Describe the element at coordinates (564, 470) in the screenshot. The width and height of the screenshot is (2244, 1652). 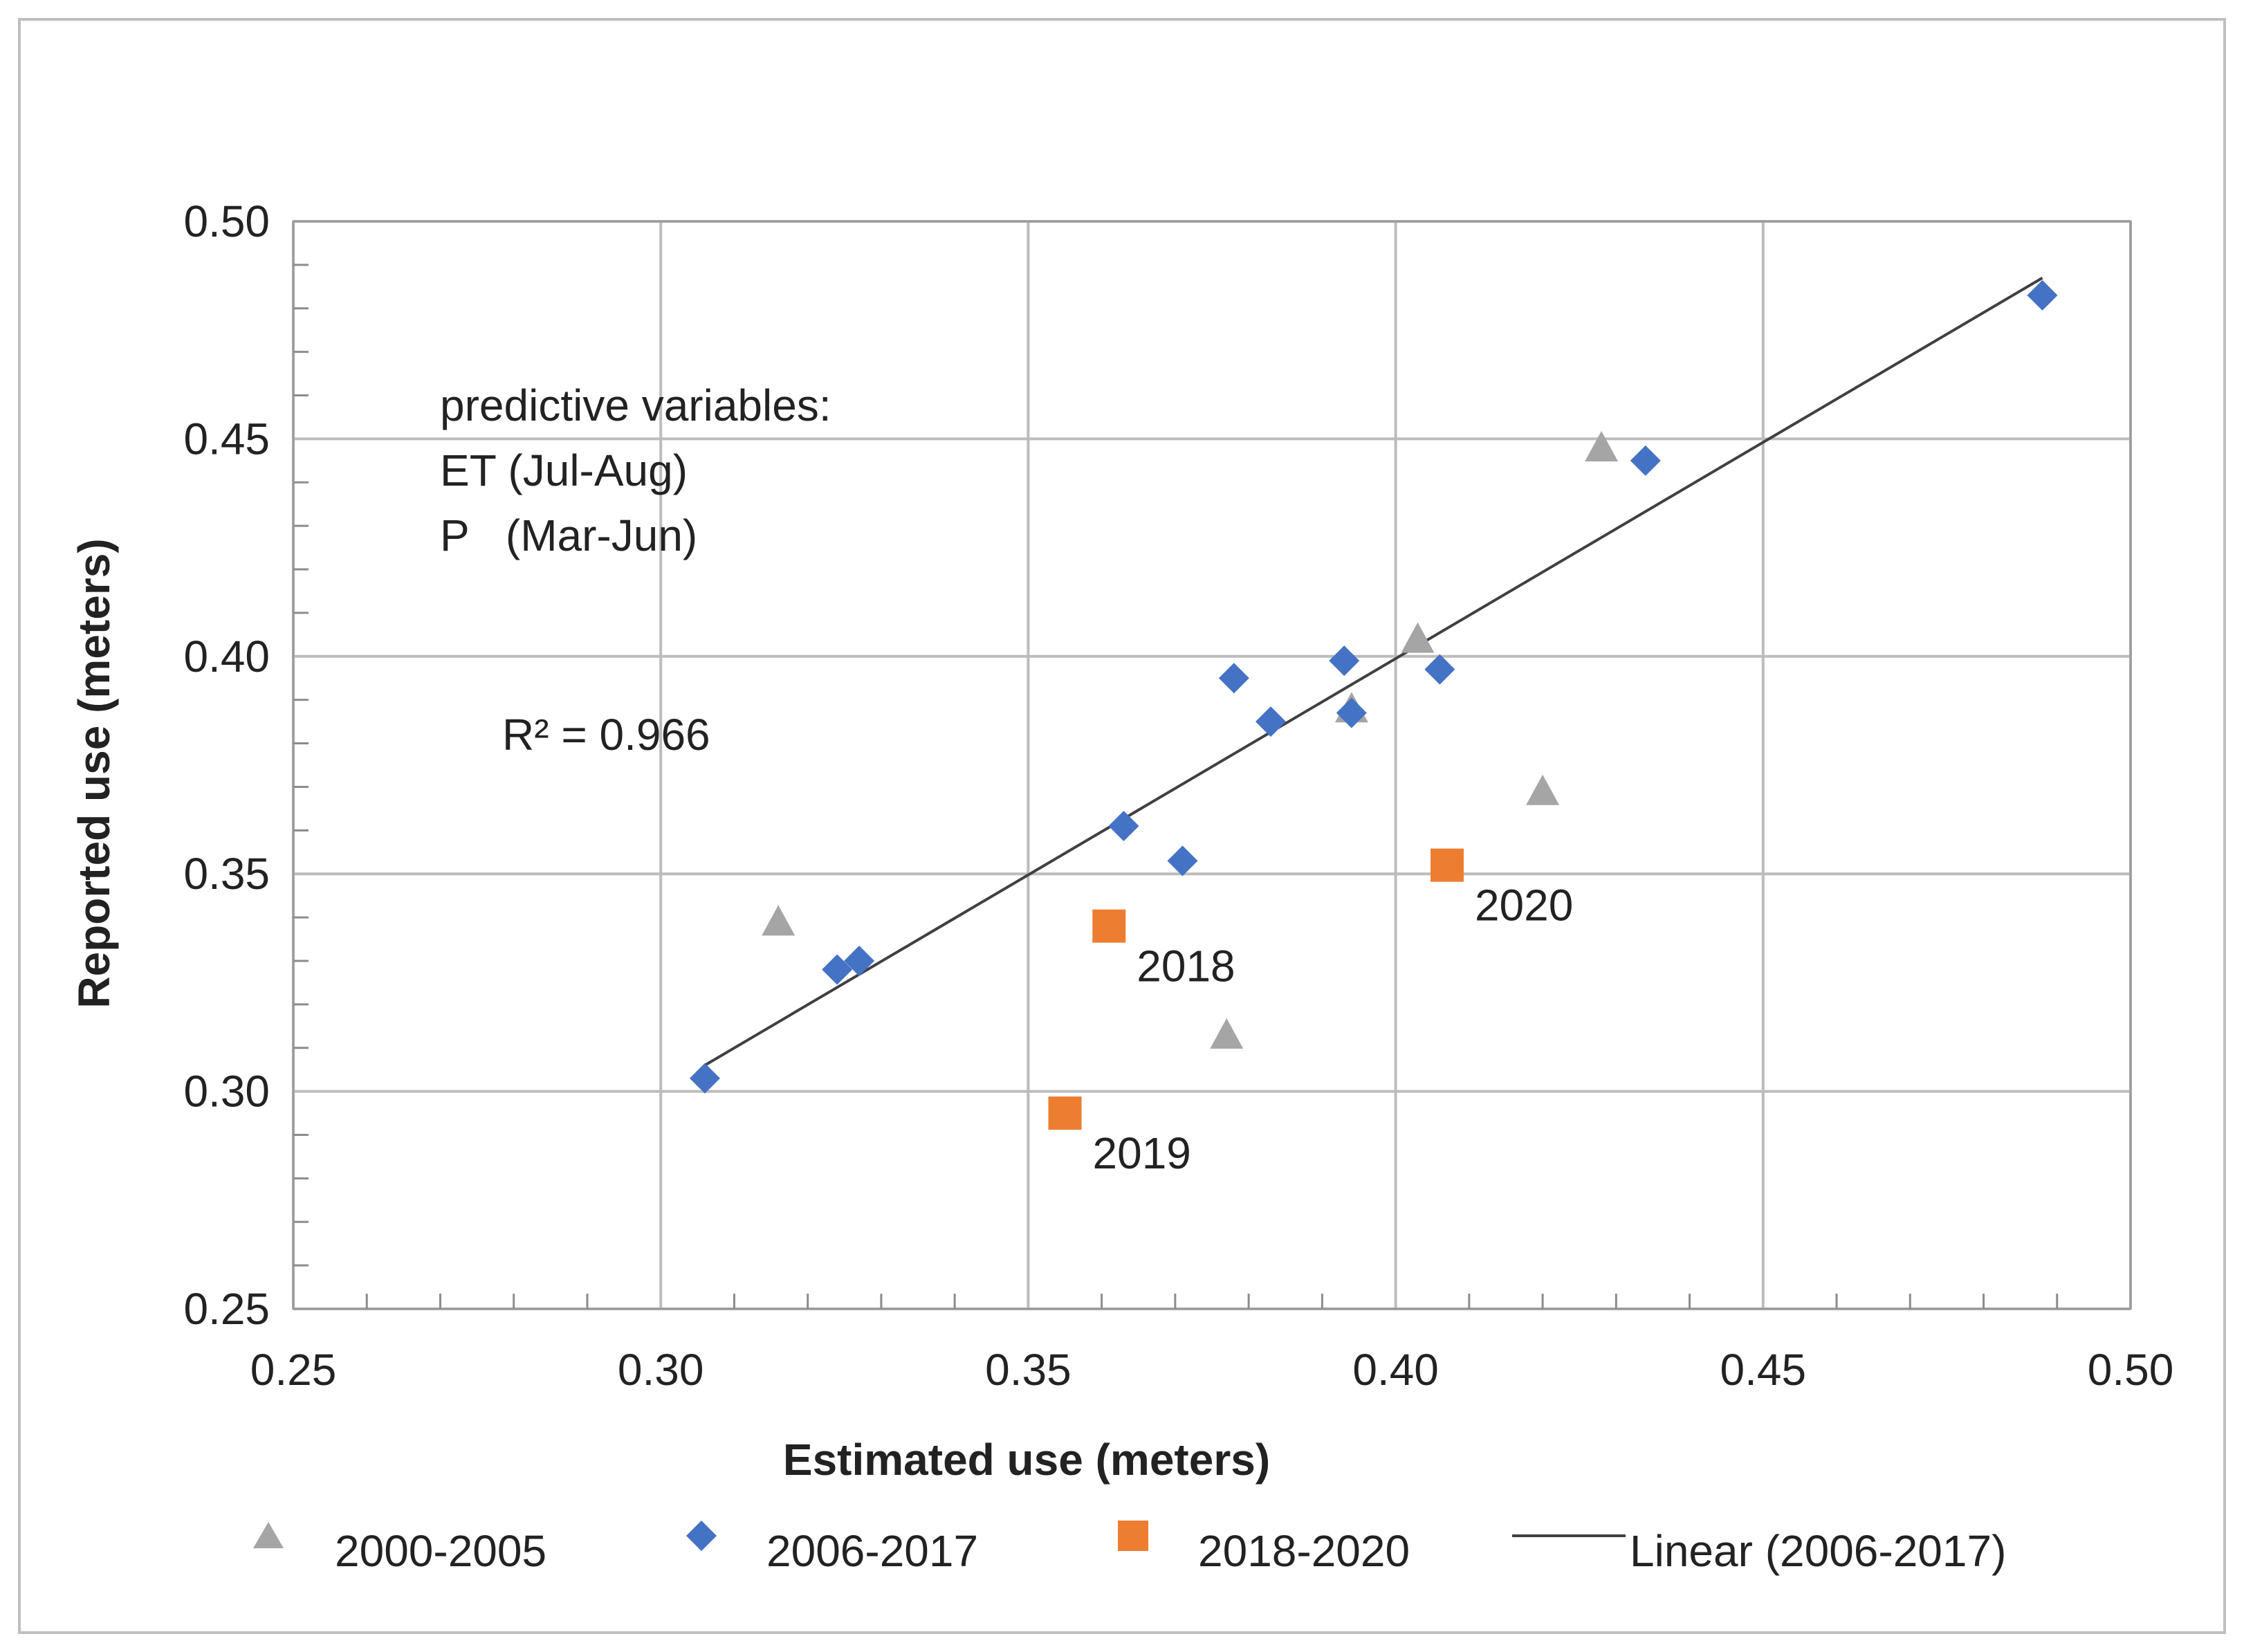
I see `predictive-et: ET (Jul-Aug)` at that location.